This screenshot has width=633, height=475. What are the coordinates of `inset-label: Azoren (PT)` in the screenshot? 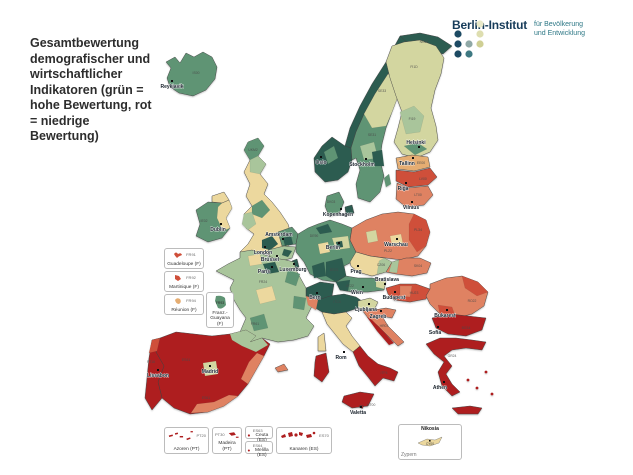 It's located at (186, 449).